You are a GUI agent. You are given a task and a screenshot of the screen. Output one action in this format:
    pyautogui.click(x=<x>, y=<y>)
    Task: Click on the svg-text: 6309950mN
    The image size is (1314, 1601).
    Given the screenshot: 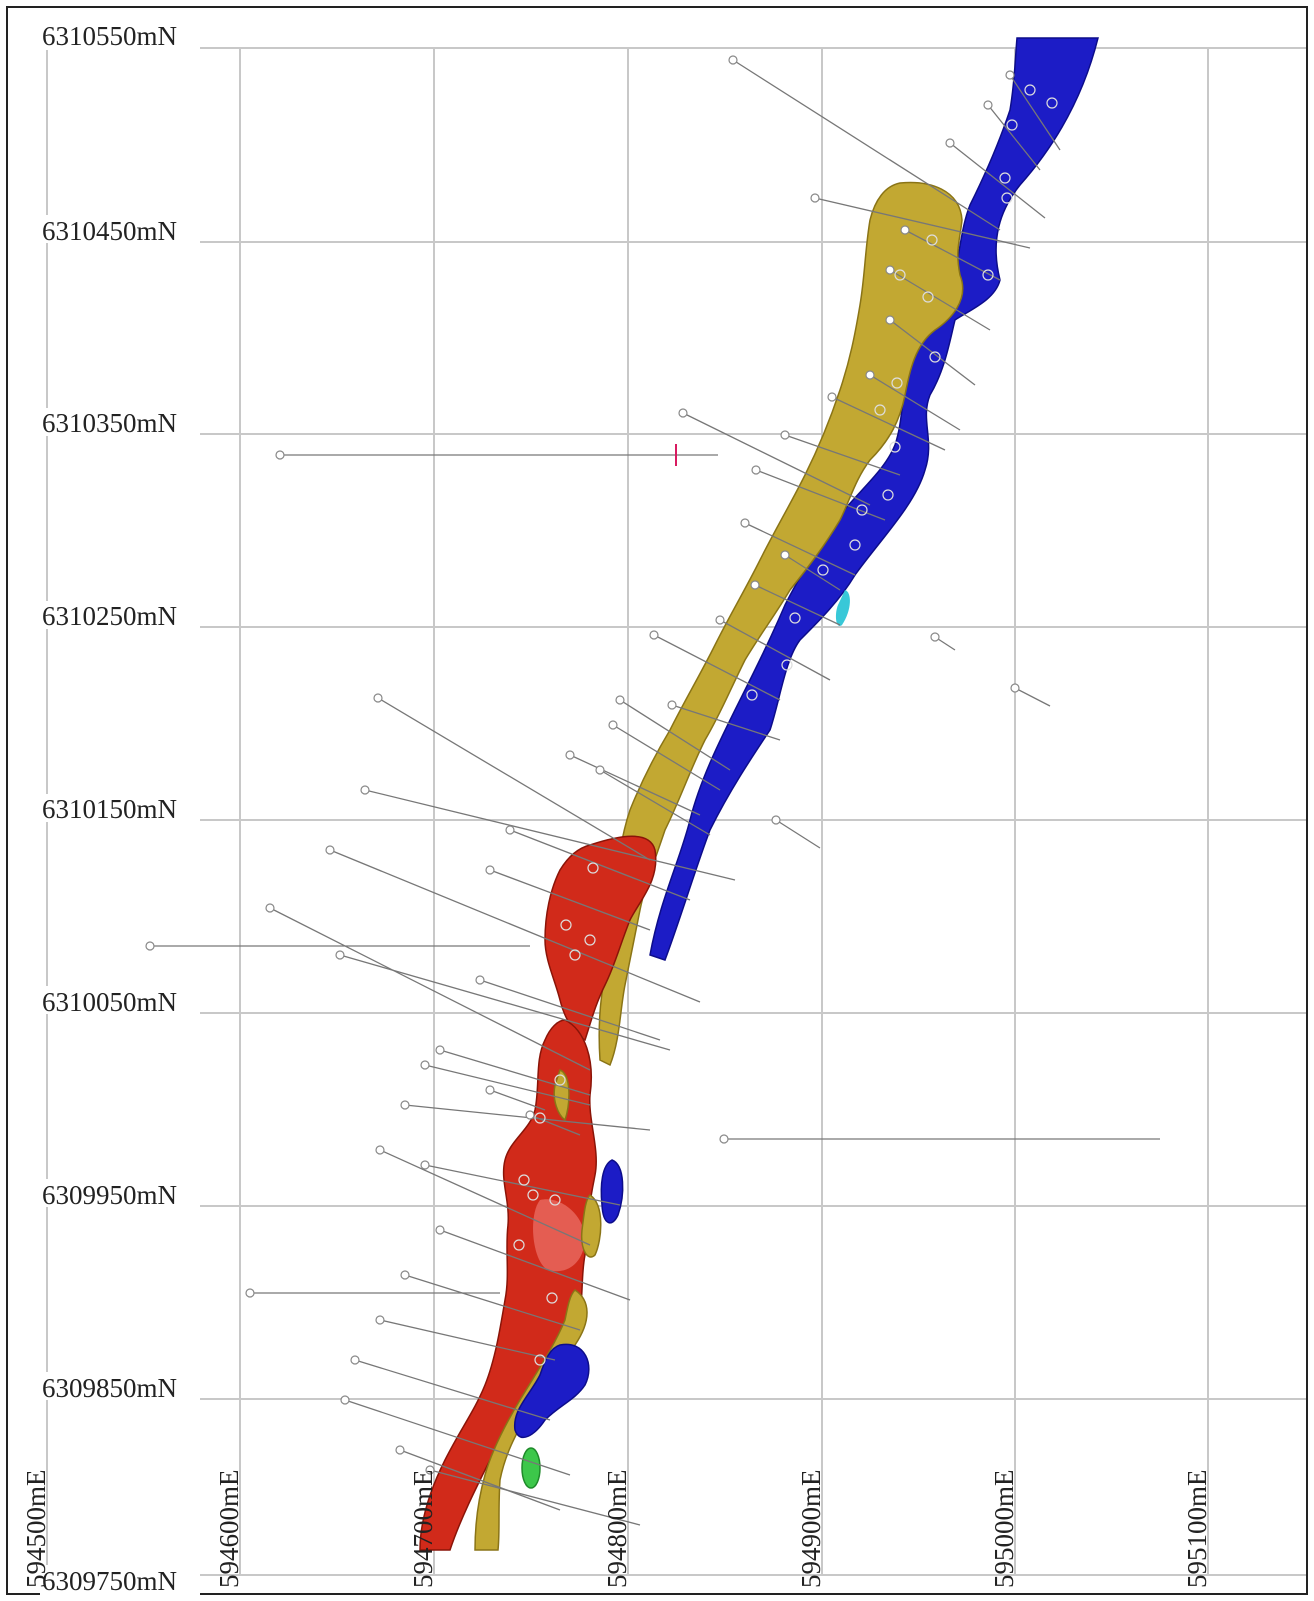 What is the action you would take?
    pyautogui.click(x=109, y=1195)
    